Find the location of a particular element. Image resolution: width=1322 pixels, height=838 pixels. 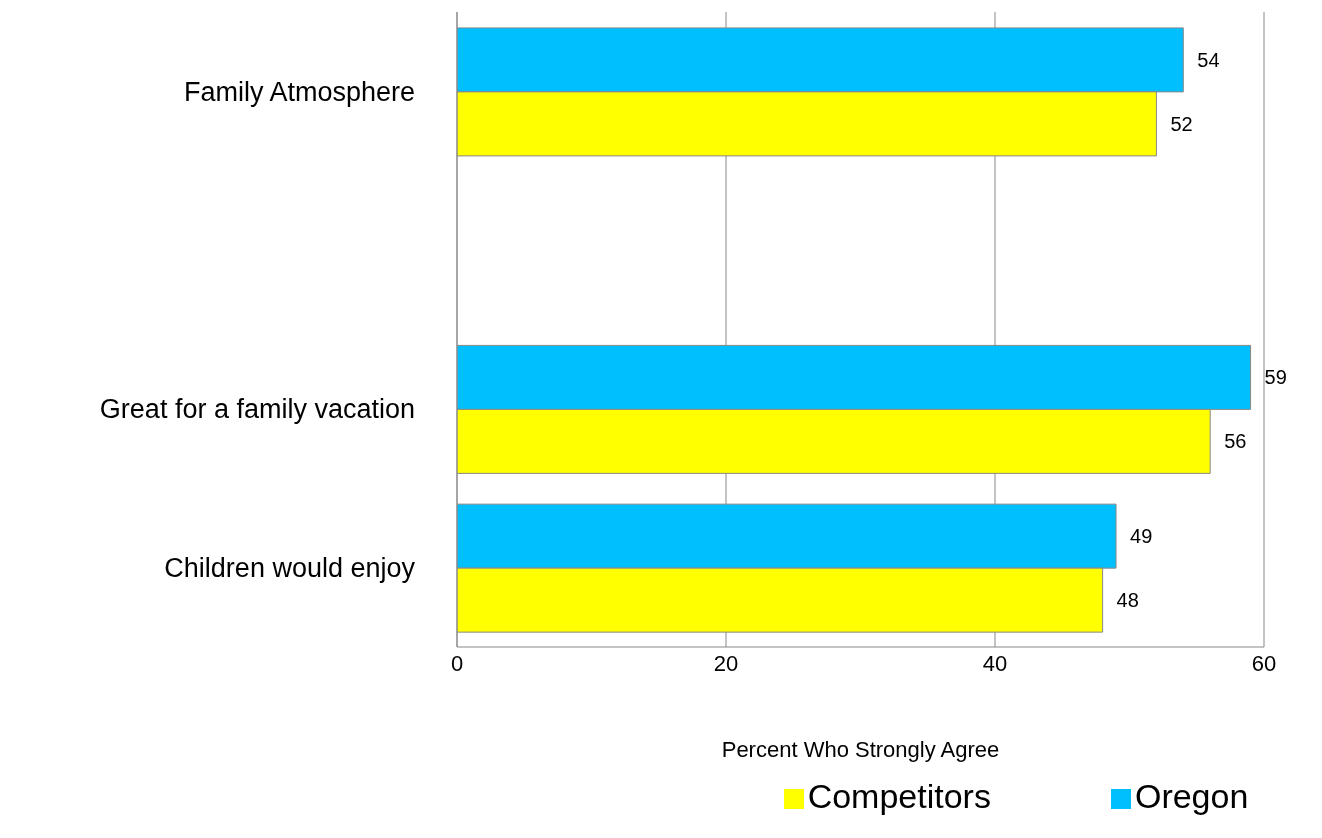

data-label: 52 is located at coordinates (1181, 123).